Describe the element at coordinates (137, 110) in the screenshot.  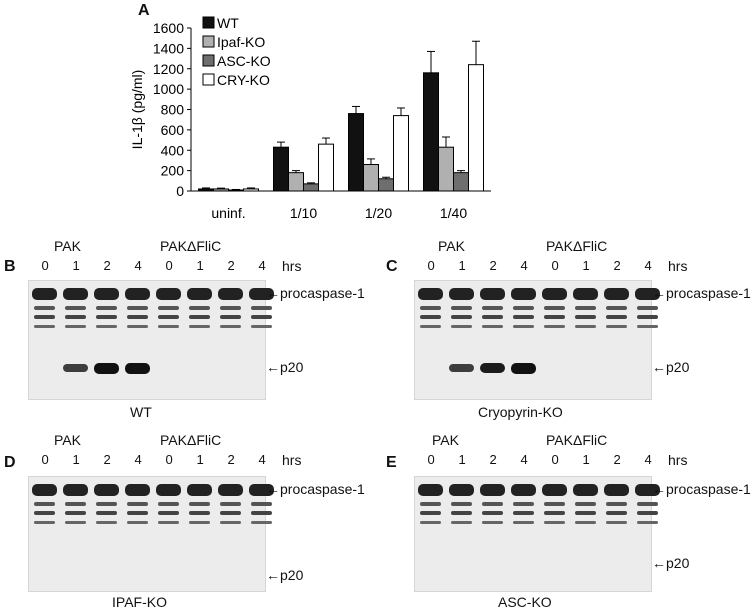
I see `y-axis-label: IL-1β (pg/ml)` at that location.